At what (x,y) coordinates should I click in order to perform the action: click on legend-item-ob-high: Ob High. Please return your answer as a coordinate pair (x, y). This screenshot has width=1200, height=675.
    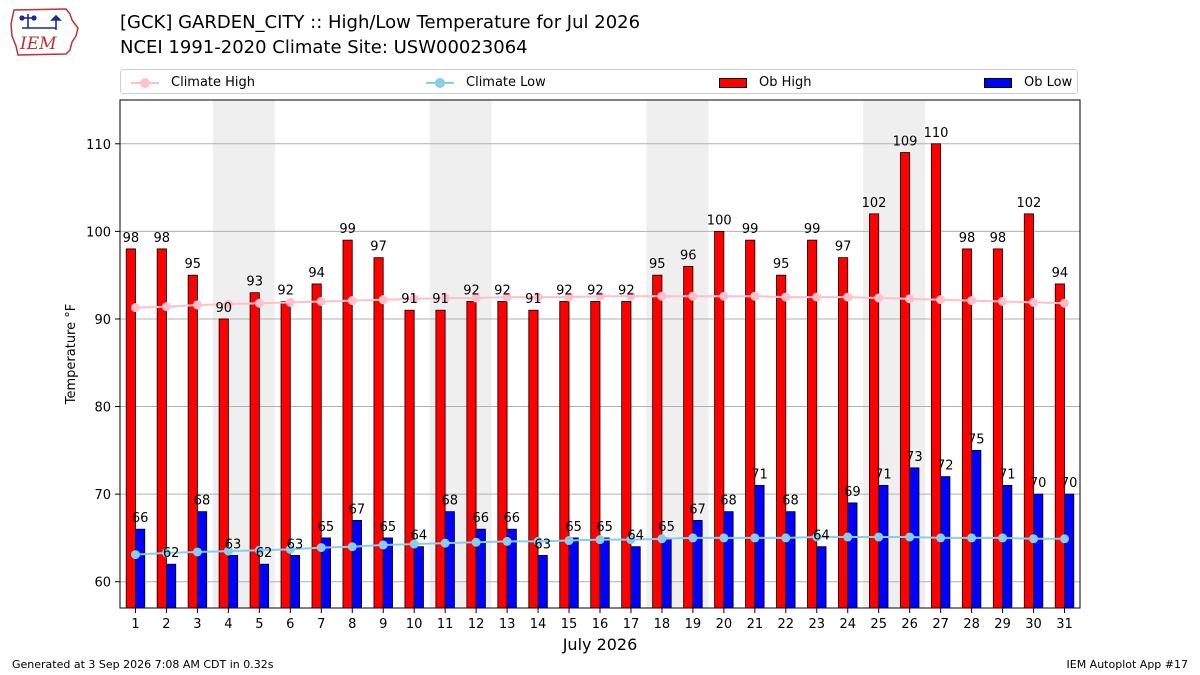
    Looking at the image, I should click on (765, 82).